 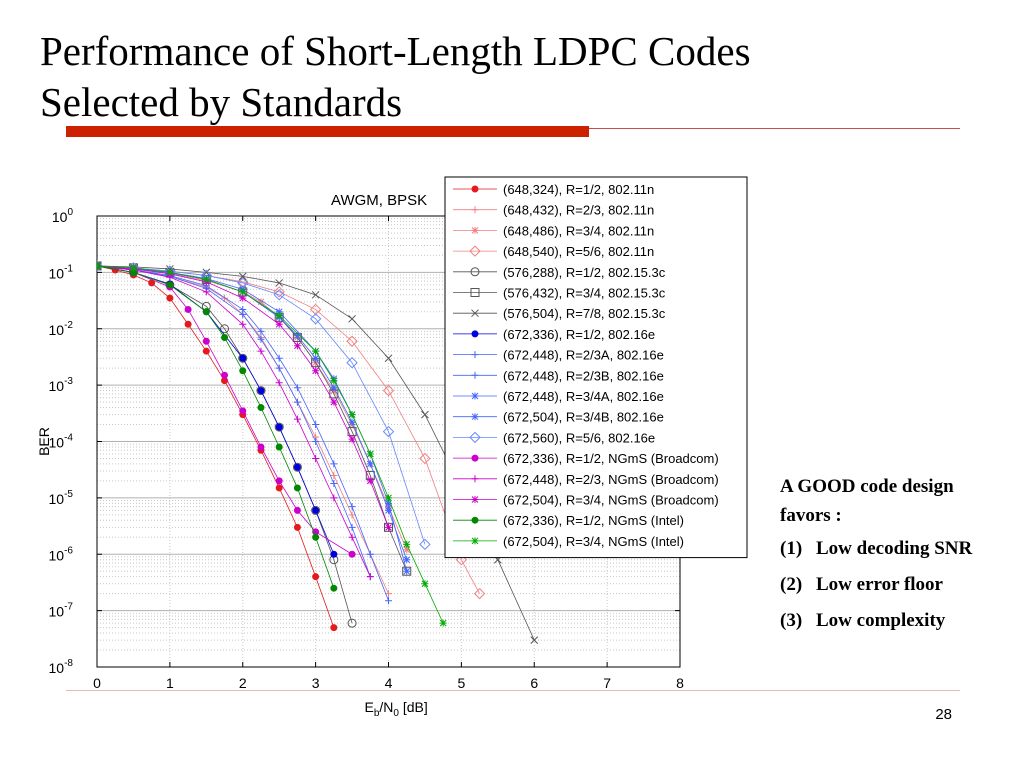 What do you see at coordinates (583, 375) in the screenshot?
I see `legend-label: (672,448), R=2/3B, 802.16e` at bounding box center [583, 375].